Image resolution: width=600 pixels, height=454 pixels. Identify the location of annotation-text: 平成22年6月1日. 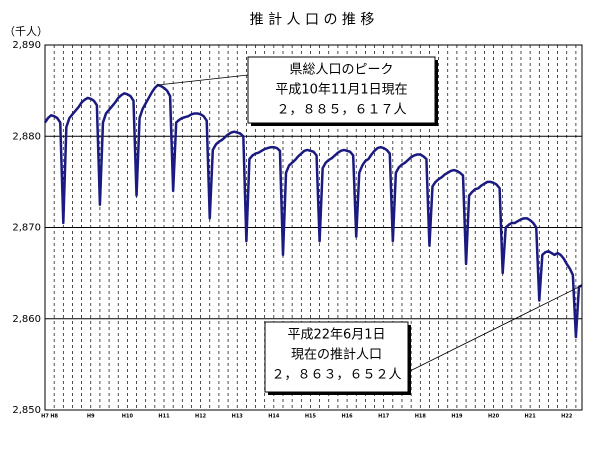
(336, 335).